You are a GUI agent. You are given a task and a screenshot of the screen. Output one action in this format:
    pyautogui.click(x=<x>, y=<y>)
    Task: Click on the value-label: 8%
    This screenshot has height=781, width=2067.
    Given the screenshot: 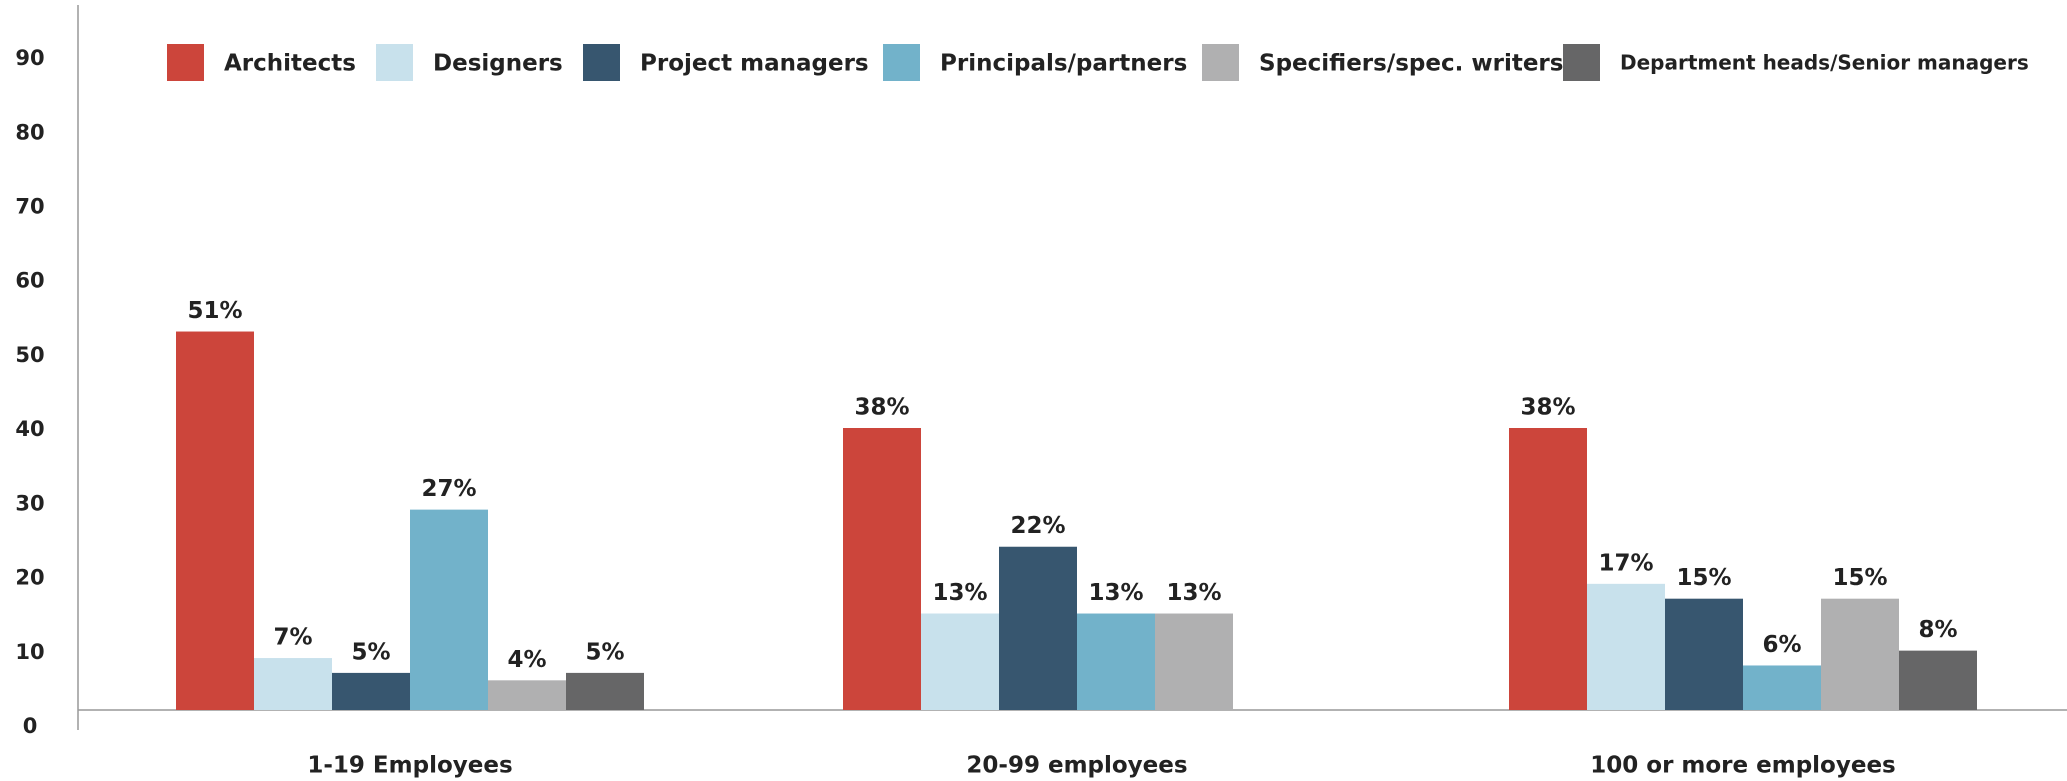 What is the action you would take?
    pyautogui.click(x=1937, y=630)
    